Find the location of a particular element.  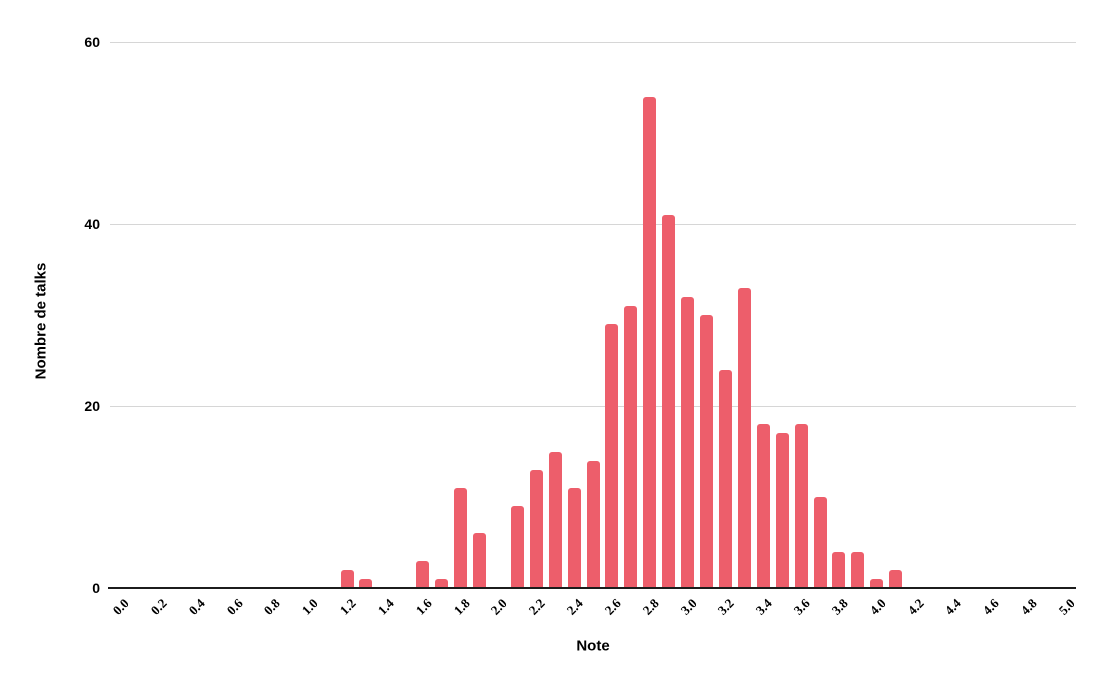

x-axis-title: Note is located at coordinates (593, 646).